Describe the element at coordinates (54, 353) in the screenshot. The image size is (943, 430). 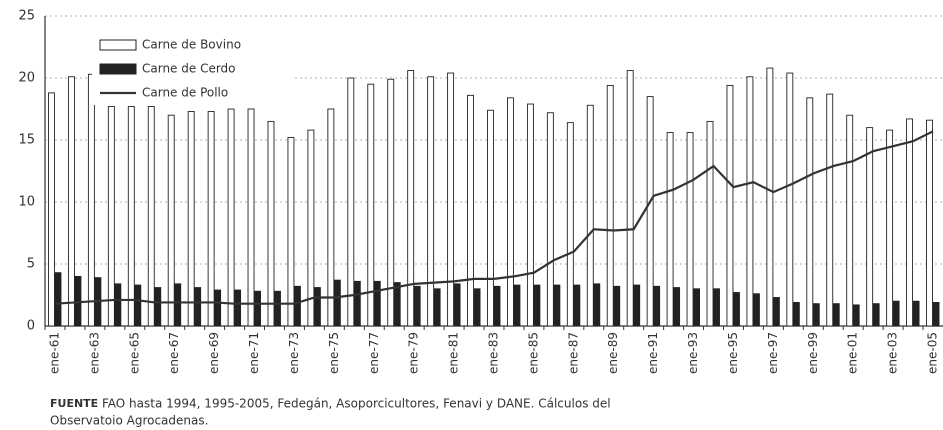
I see `x-tick-label: ene-61` at that location.